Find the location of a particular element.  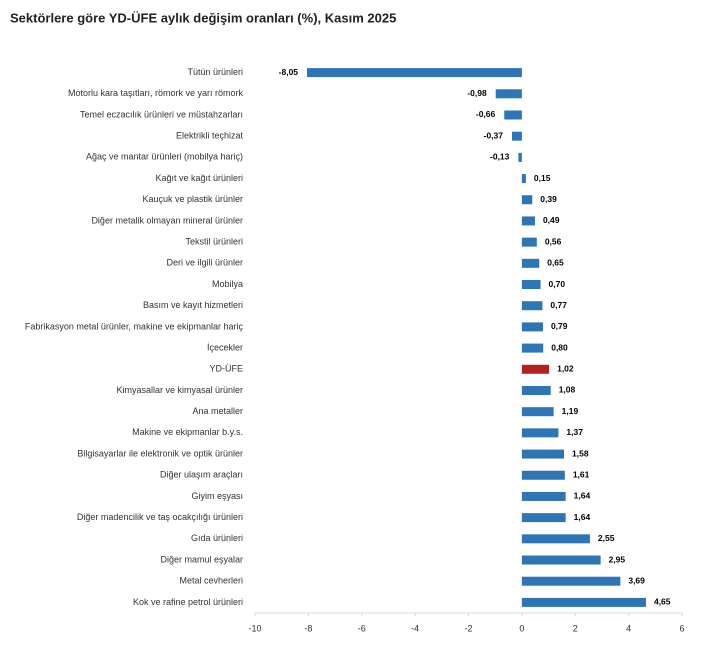

value-label: 1,58 is located at coordinates (580, 453).